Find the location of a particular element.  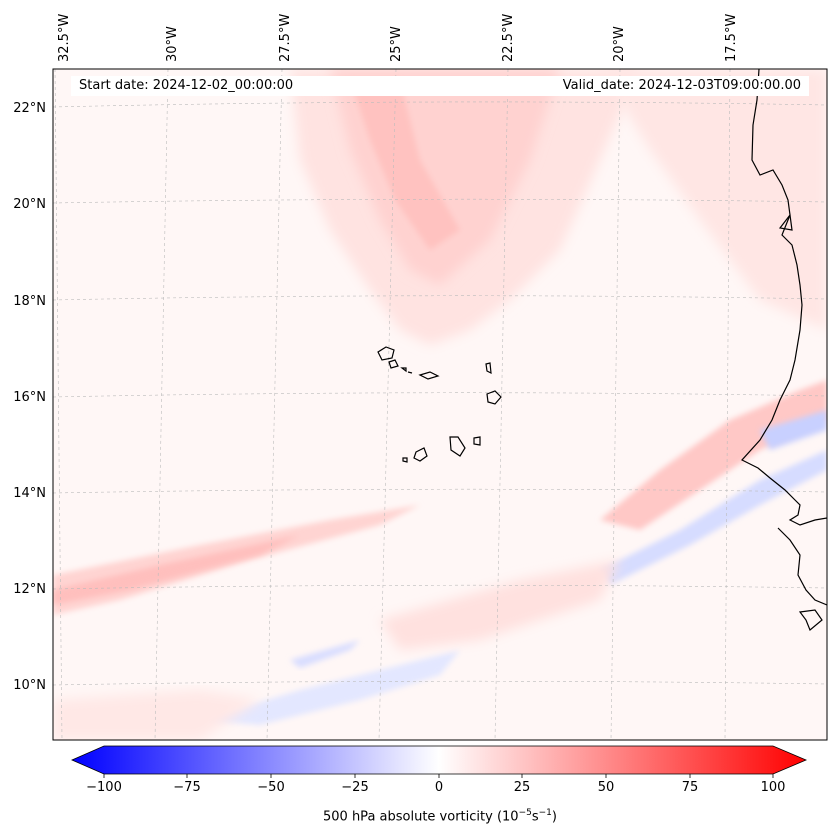

valid-date-box: Valid_date: 2024-12-03T09:00:00.00 is located at coordinates (590, 86).